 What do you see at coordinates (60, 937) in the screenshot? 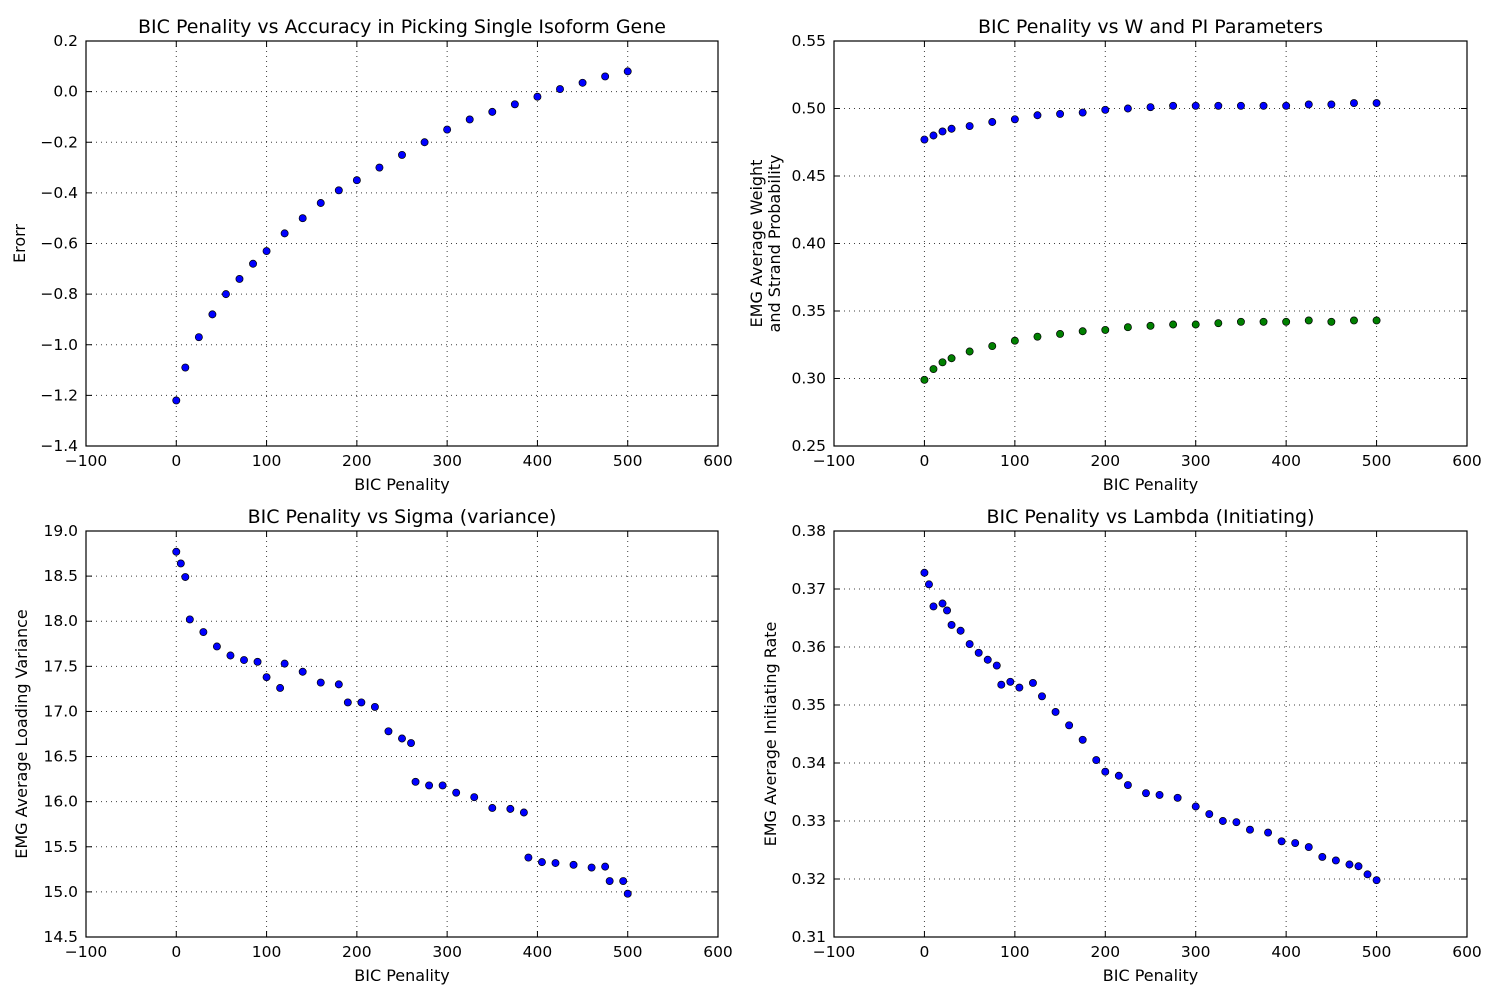
I see `y-tick-label: 14.5` at bounding box center [60, 937].